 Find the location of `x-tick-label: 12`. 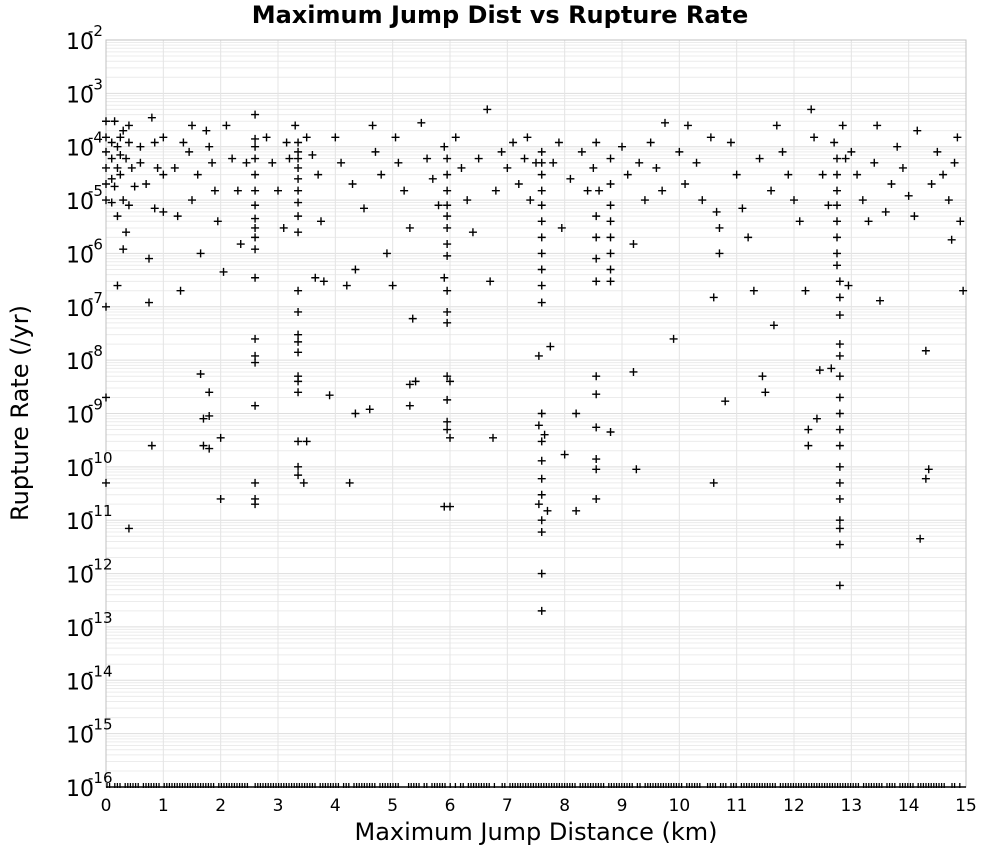

x-tick-label: 12 is located at coordinates (794, 806).